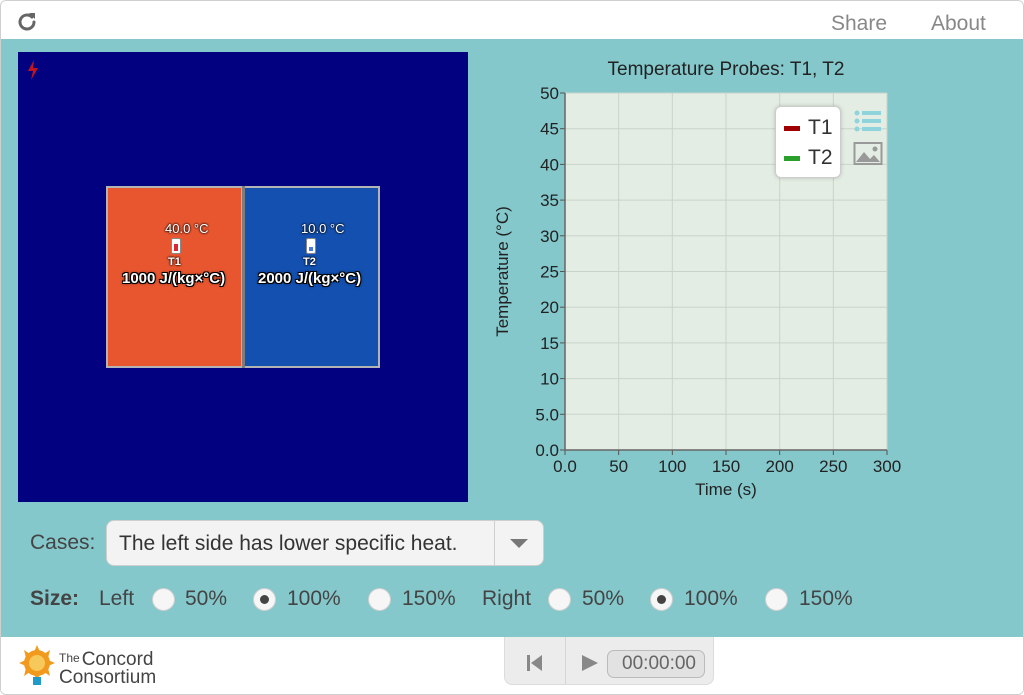 The image size is (1024, 695). Describe the element at coordinates (549, 343) in the screenshot. I see `y-tick-label: 15` at that location.